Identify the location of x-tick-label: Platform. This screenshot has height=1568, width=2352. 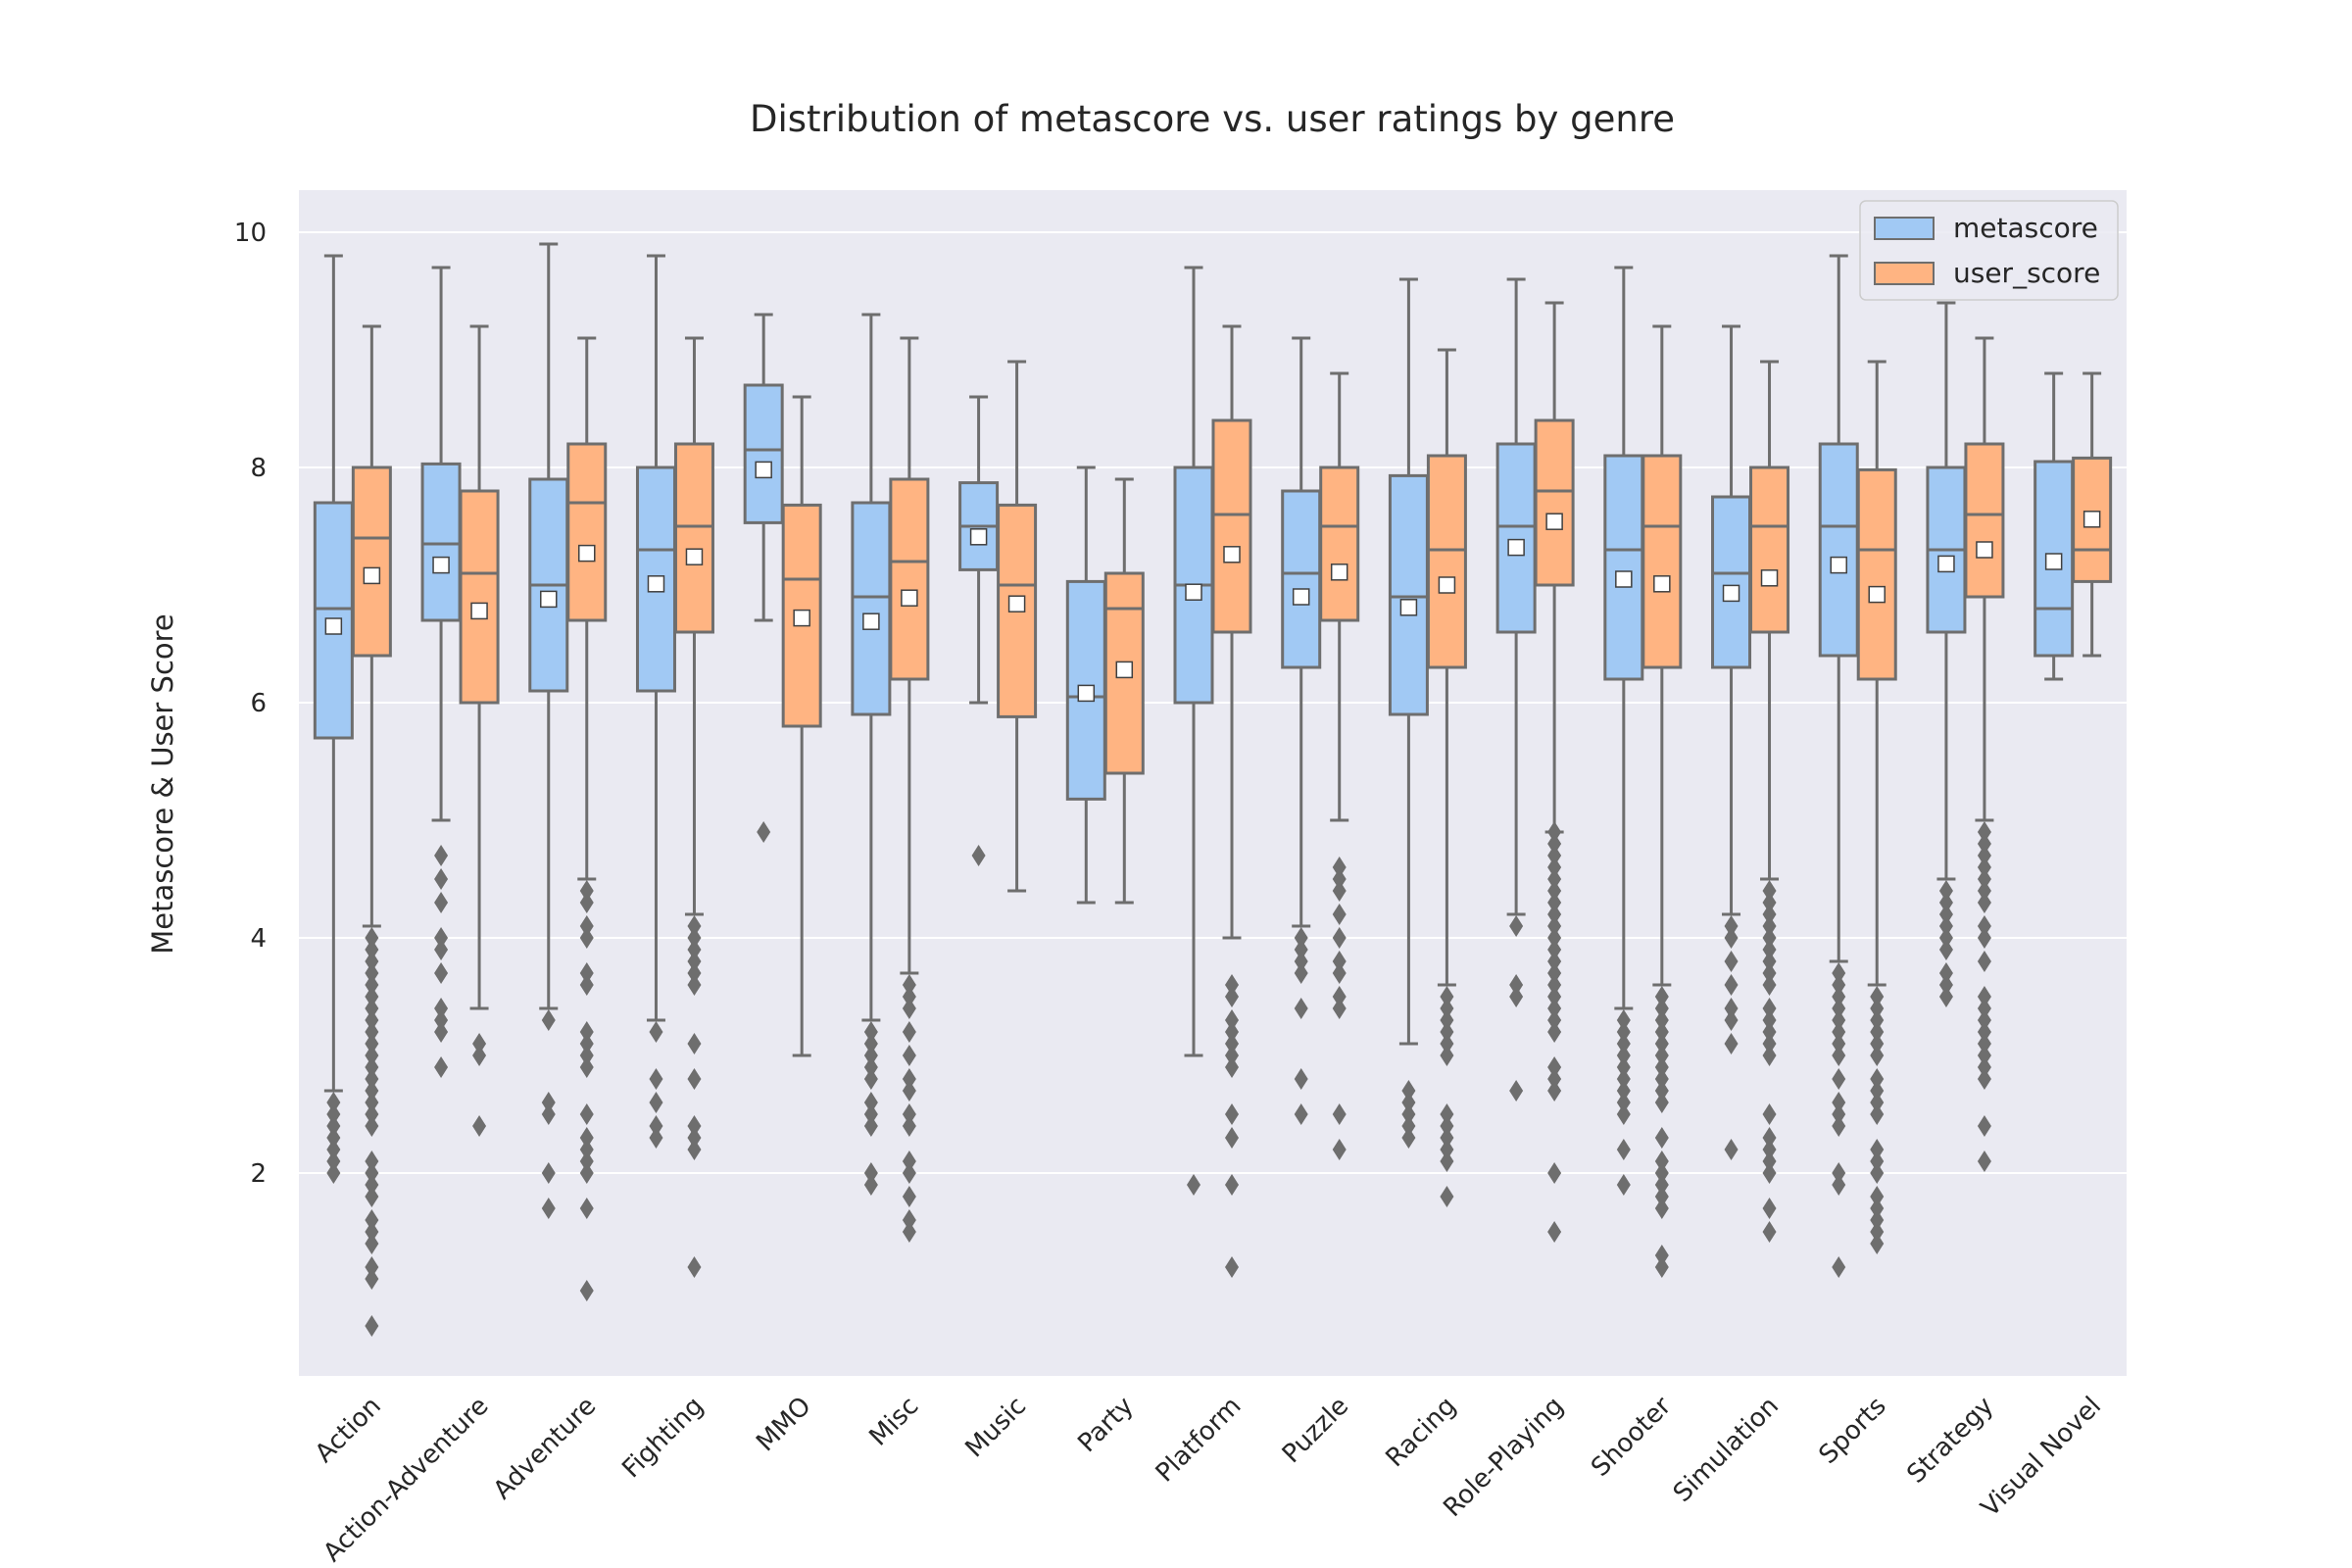
(1199, 1440).